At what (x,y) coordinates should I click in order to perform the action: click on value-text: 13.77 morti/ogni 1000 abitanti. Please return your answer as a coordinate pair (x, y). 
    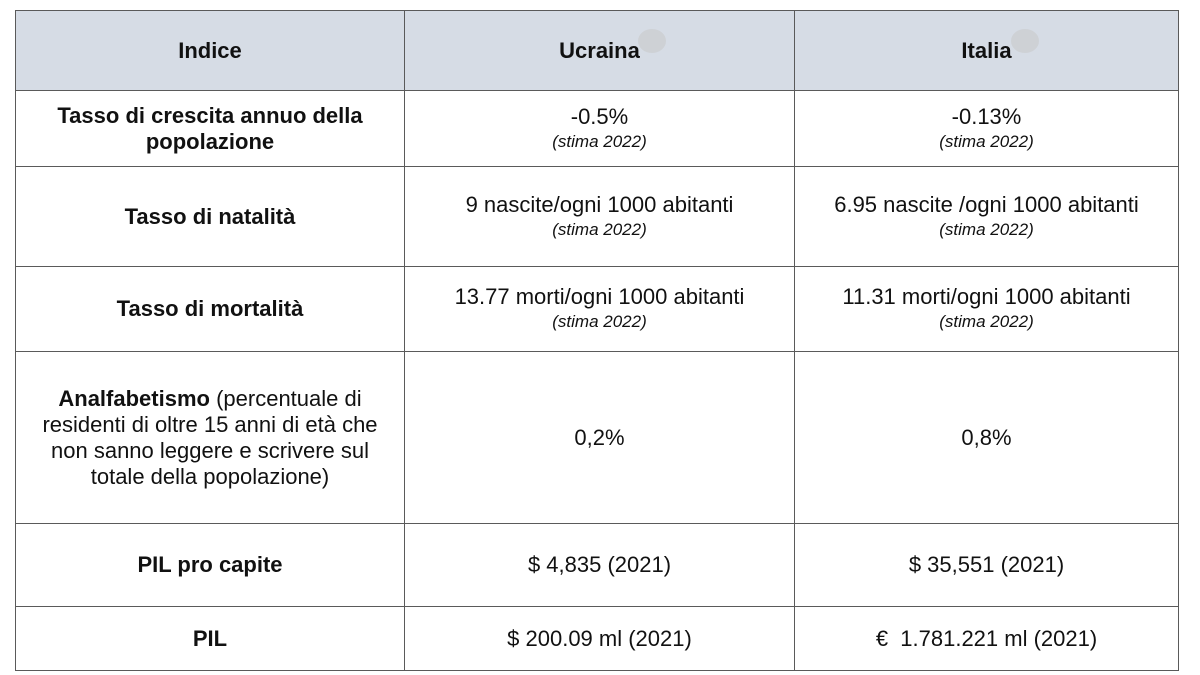
    Looking at the image, I should click on (599, 296).